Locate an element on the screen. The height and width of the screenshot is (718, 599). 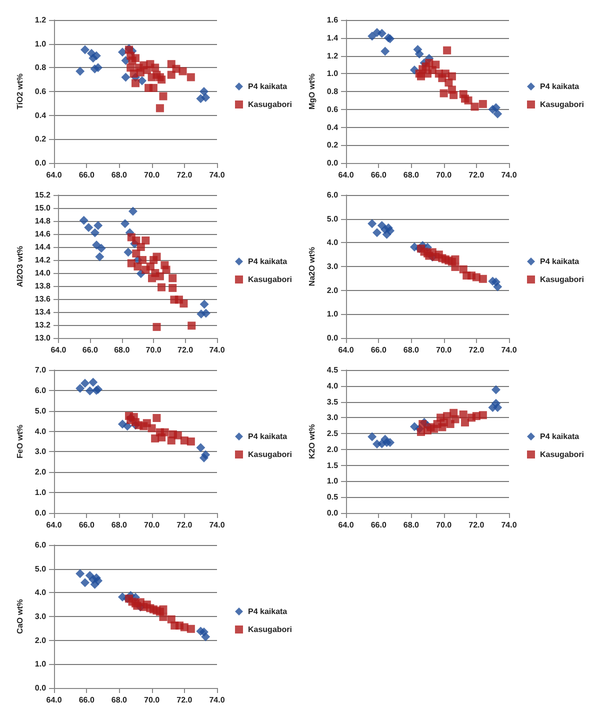
y-tick-label: 15.2 is located at coordinates (43, 195).